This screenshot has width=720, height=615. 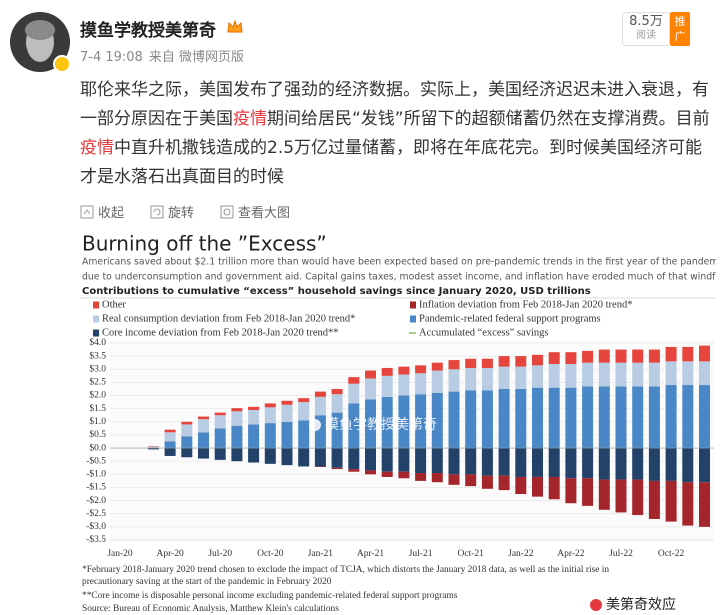 What do you see at coordinates (646, 29) in the screenshot?
I see `read-count: 8.5万 阅读` at bounding box center [646, 29].